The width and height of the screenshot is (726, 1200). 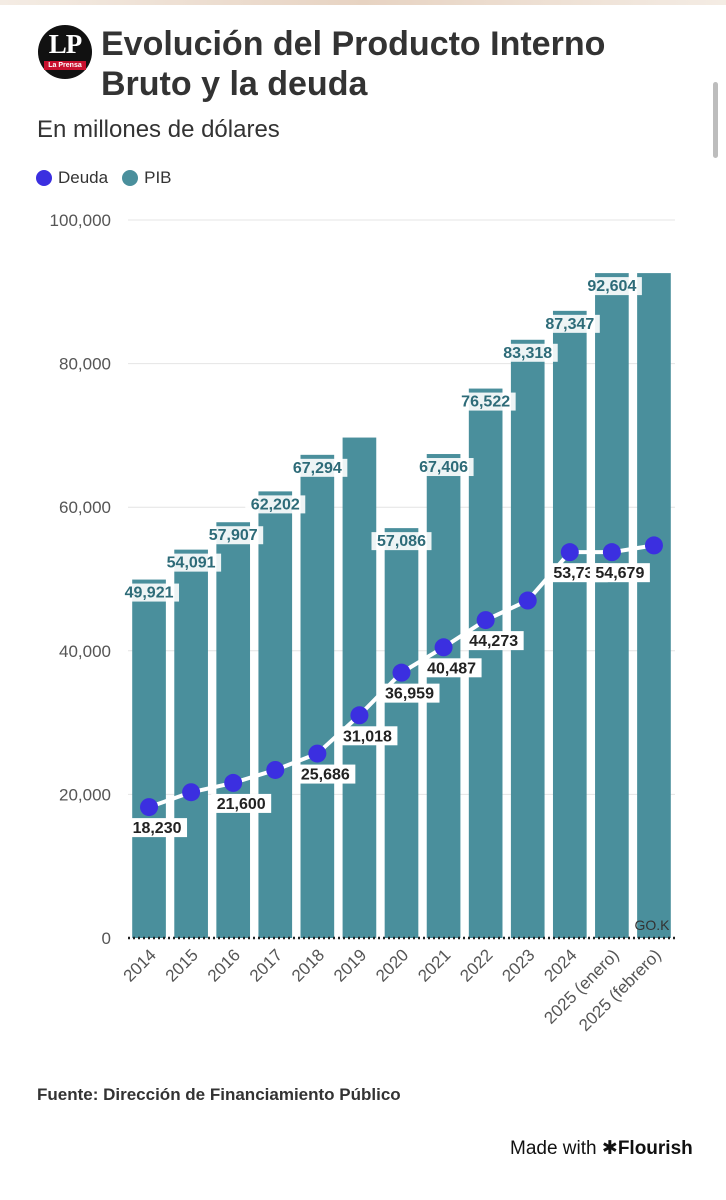 I want to click on x-tick-label: 2014, so click(x=140, y=965).